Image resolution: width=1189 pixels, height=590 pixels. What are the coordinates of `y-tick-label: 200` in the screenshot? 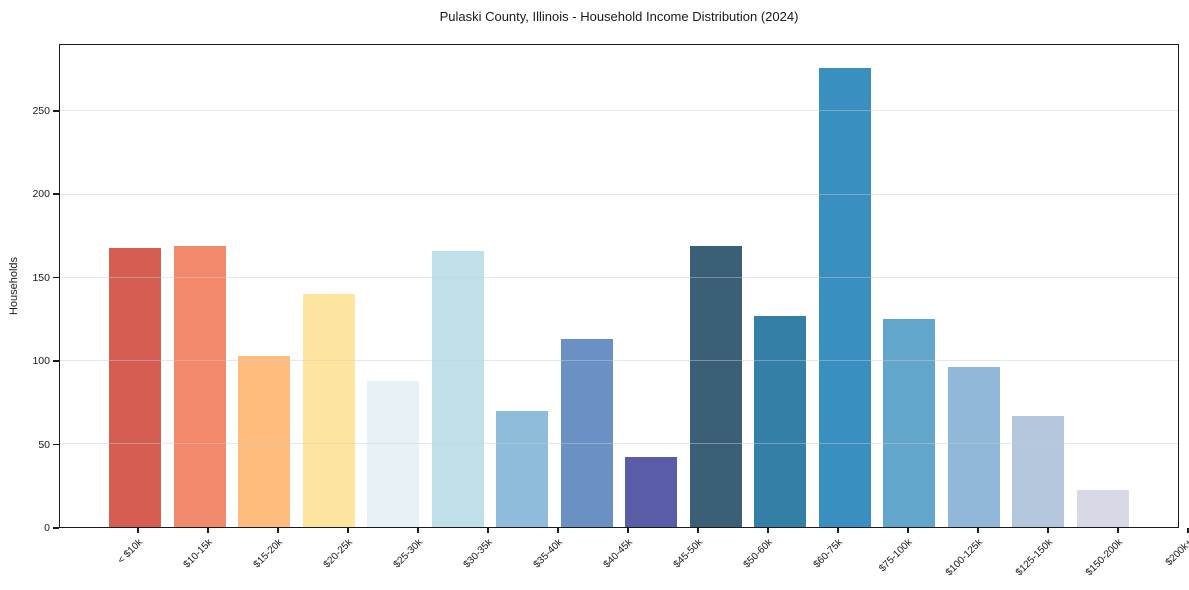 It's located at (41, 194).